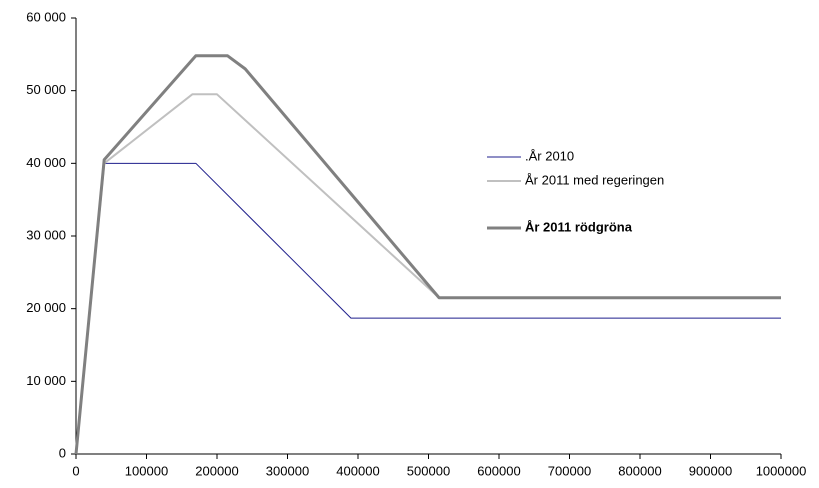 The height and width of the screenshot is (488, 819). What do you see at coordinates (216, 470) in the screenshot?
I see `x-tick-label: 200000` at bounding box center [216, 470].